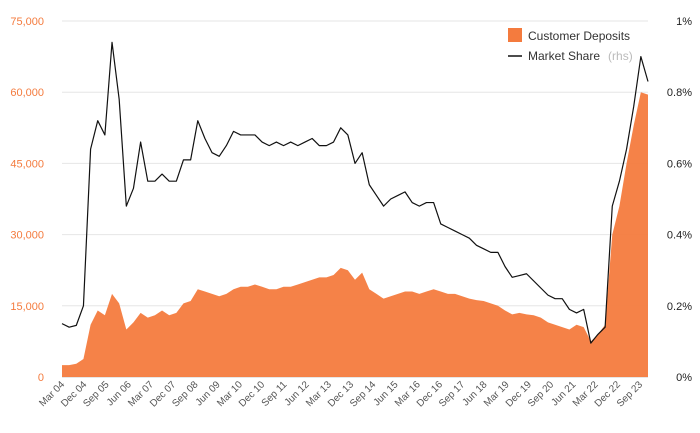 Image resolution: width=700 pixels, height=433 pixels. Describe the element at coordinates (684, 22) in the screenshot. I see `right-tick-label: 1%` at that location.